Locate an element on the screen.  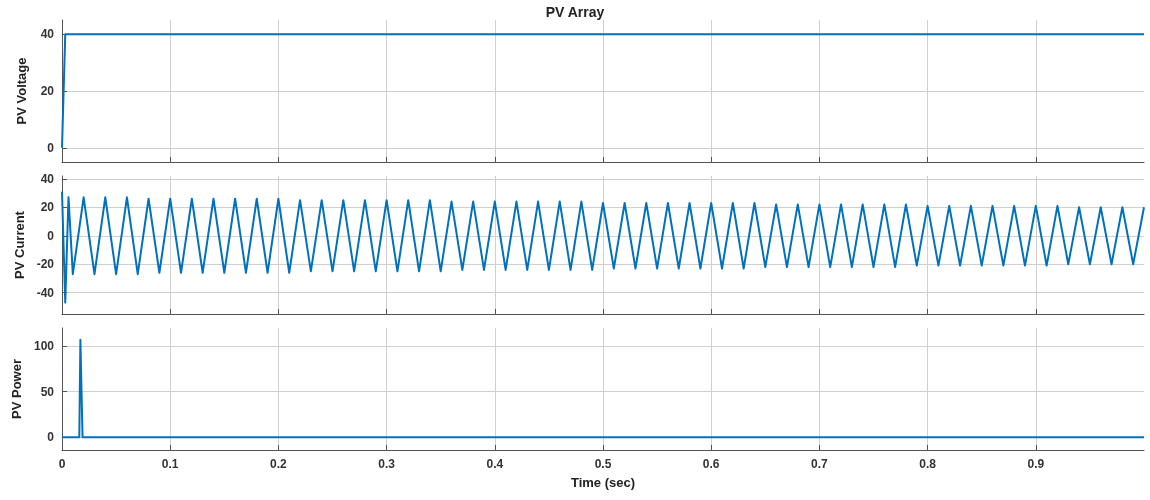
x-tick-label: 0.8 is located at coordinates (928, 464).